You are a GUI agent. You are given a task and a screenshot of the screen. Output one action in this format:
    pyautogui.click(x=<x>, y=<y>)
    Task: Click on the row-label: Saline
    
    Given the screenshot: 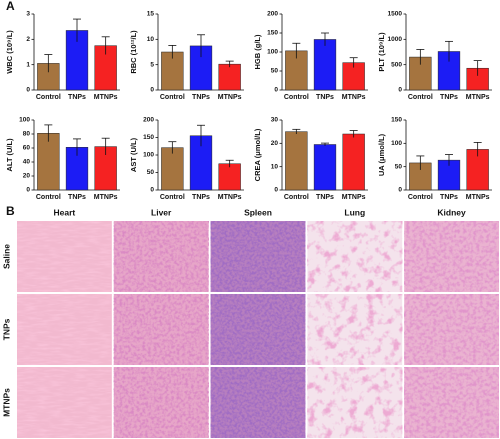 What is the action you would take?
    pyautogui.click(x=6, y=256)
    